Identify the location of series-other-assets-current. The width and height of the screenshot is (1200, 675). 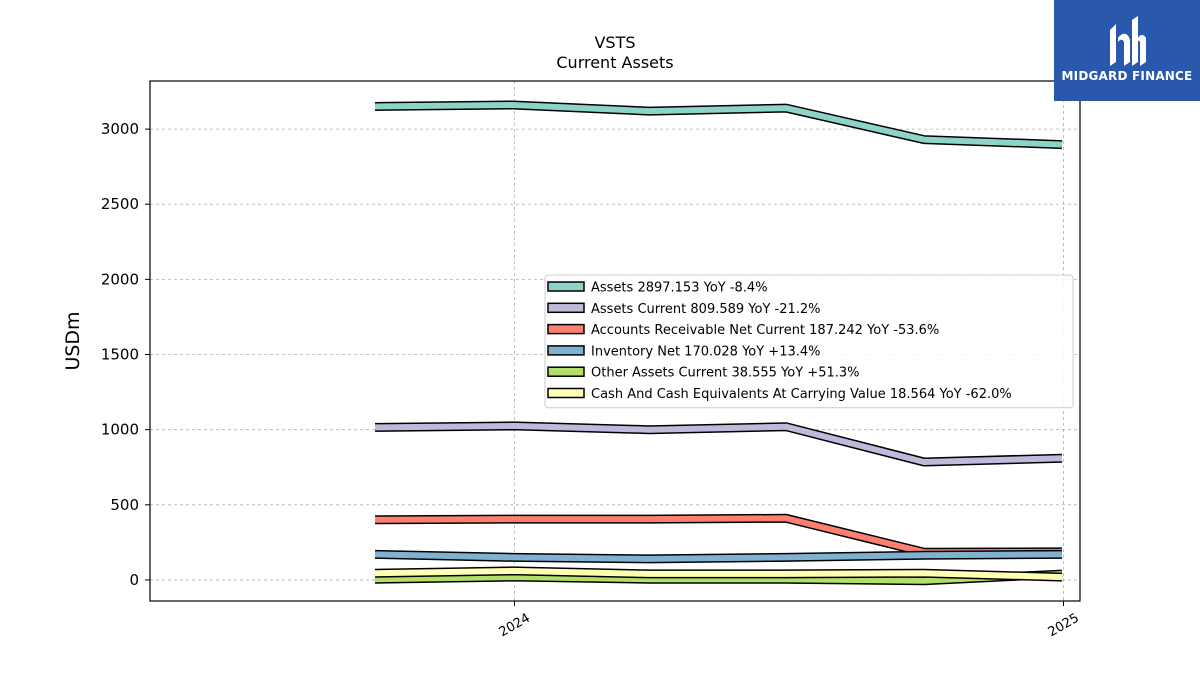
(718, 577).